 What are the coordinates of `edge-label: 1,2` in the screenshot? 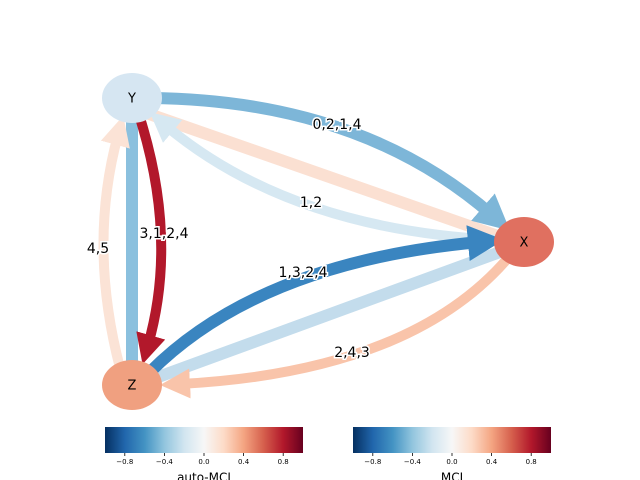 It's located at (311, 203).